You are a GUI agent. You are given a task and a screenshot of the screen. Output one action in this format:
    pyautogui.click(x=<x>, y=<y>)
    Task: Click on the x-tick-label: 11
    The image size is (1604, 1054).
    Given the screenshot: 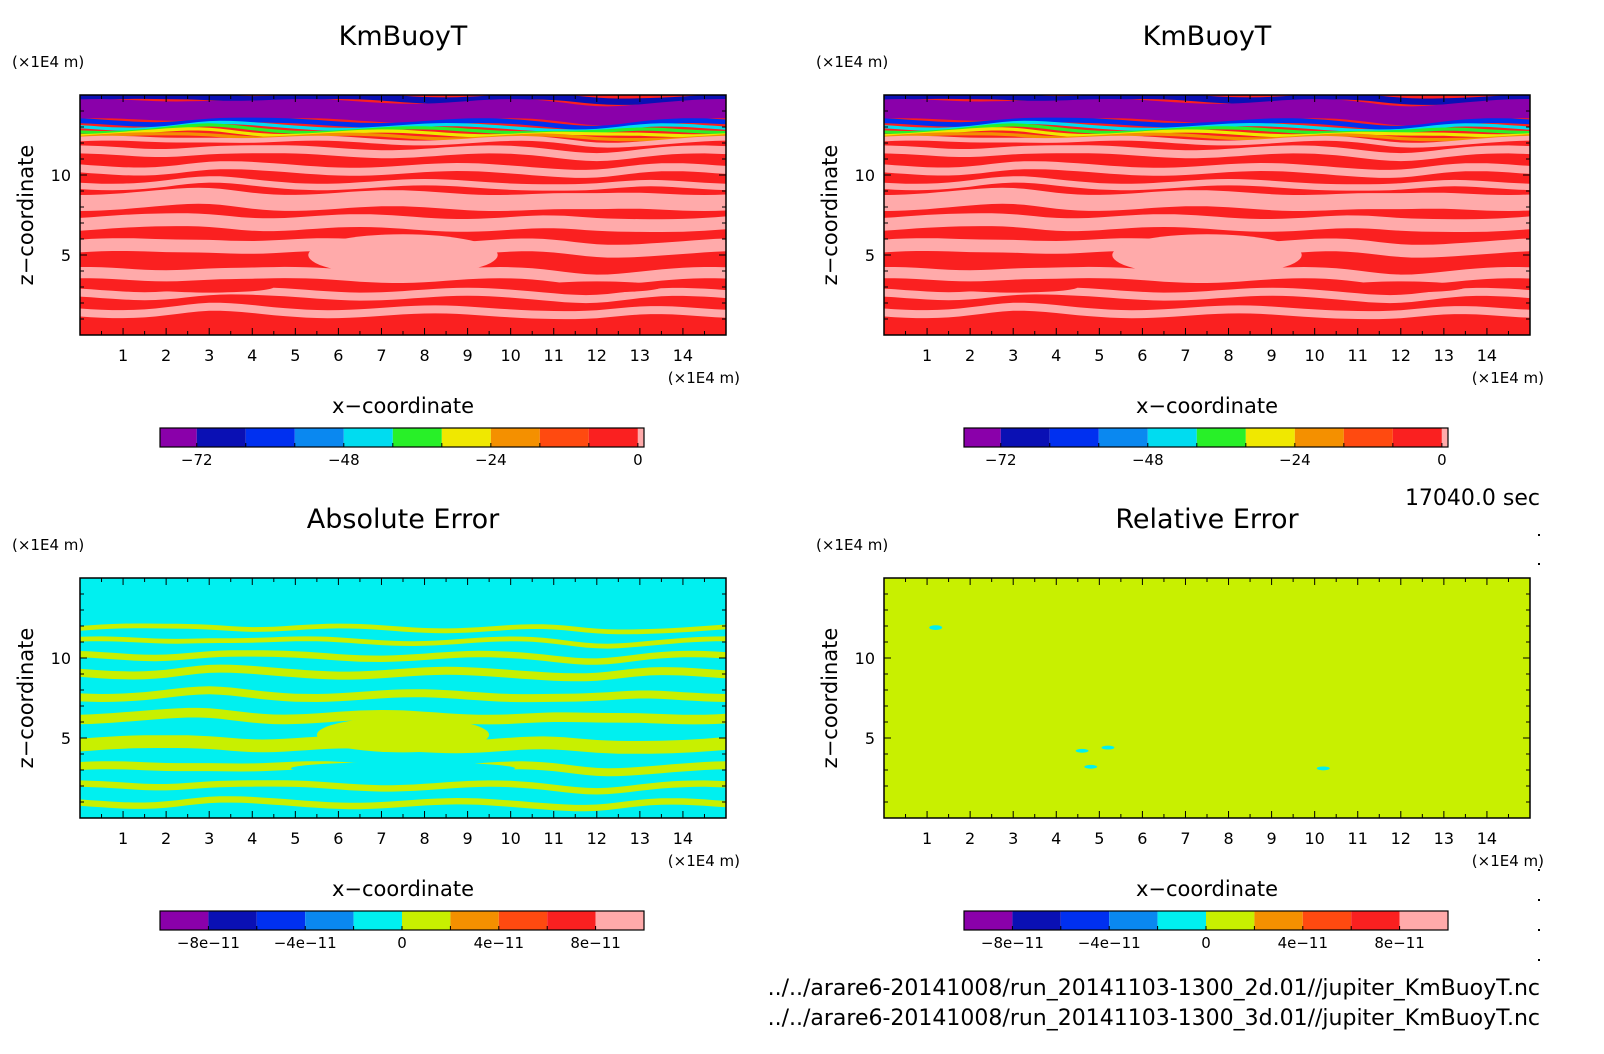 What is the action you would take?
    pyautogui.click(x=554, y=838)
    